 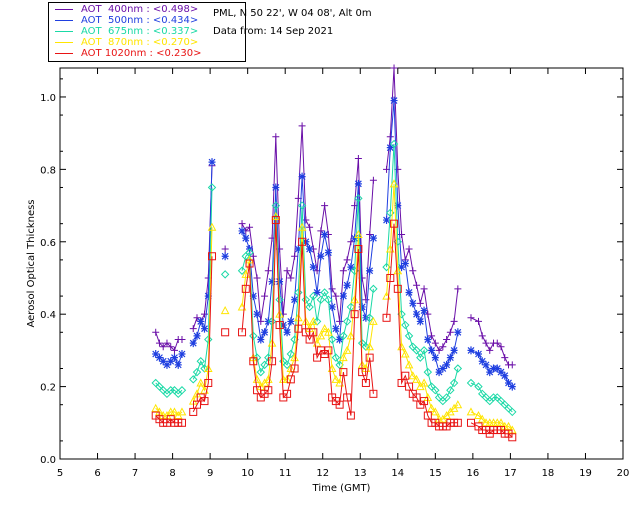 What do you see at coordinates (397, 473) in the screenshot?
I see `x-tick-label: 14` at bounding box center [397, 473].